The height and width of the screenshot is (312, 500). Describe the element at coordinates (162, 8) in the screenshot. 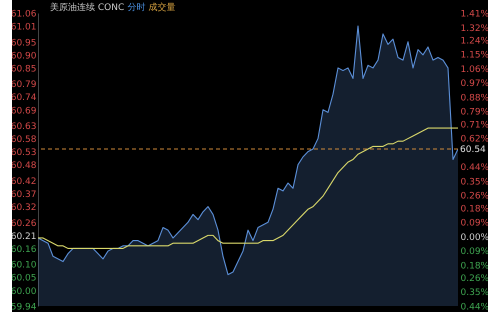

I see `text: 成交量` at that location.